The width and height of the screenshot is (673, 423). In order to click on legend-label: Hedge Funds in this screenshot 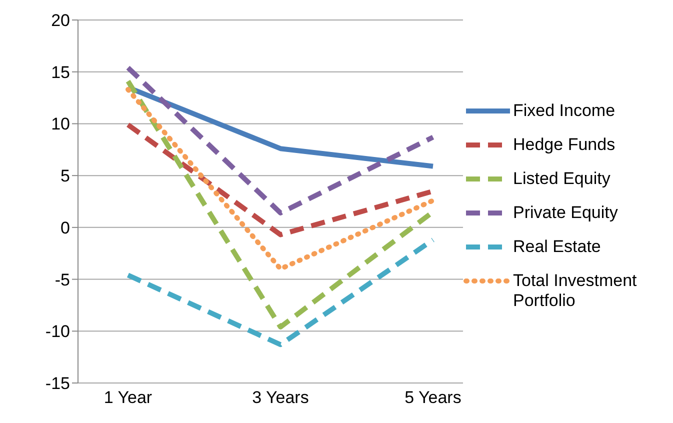, I will do `click(564, 145)`.